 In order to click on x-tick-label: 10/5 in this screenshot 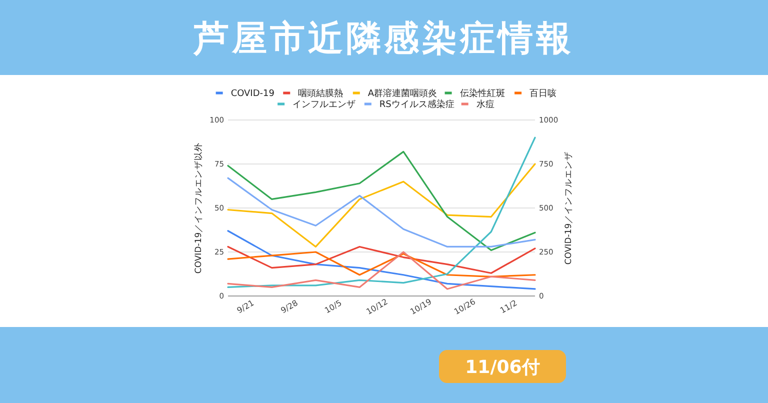, I will do `click(333, 307)`.